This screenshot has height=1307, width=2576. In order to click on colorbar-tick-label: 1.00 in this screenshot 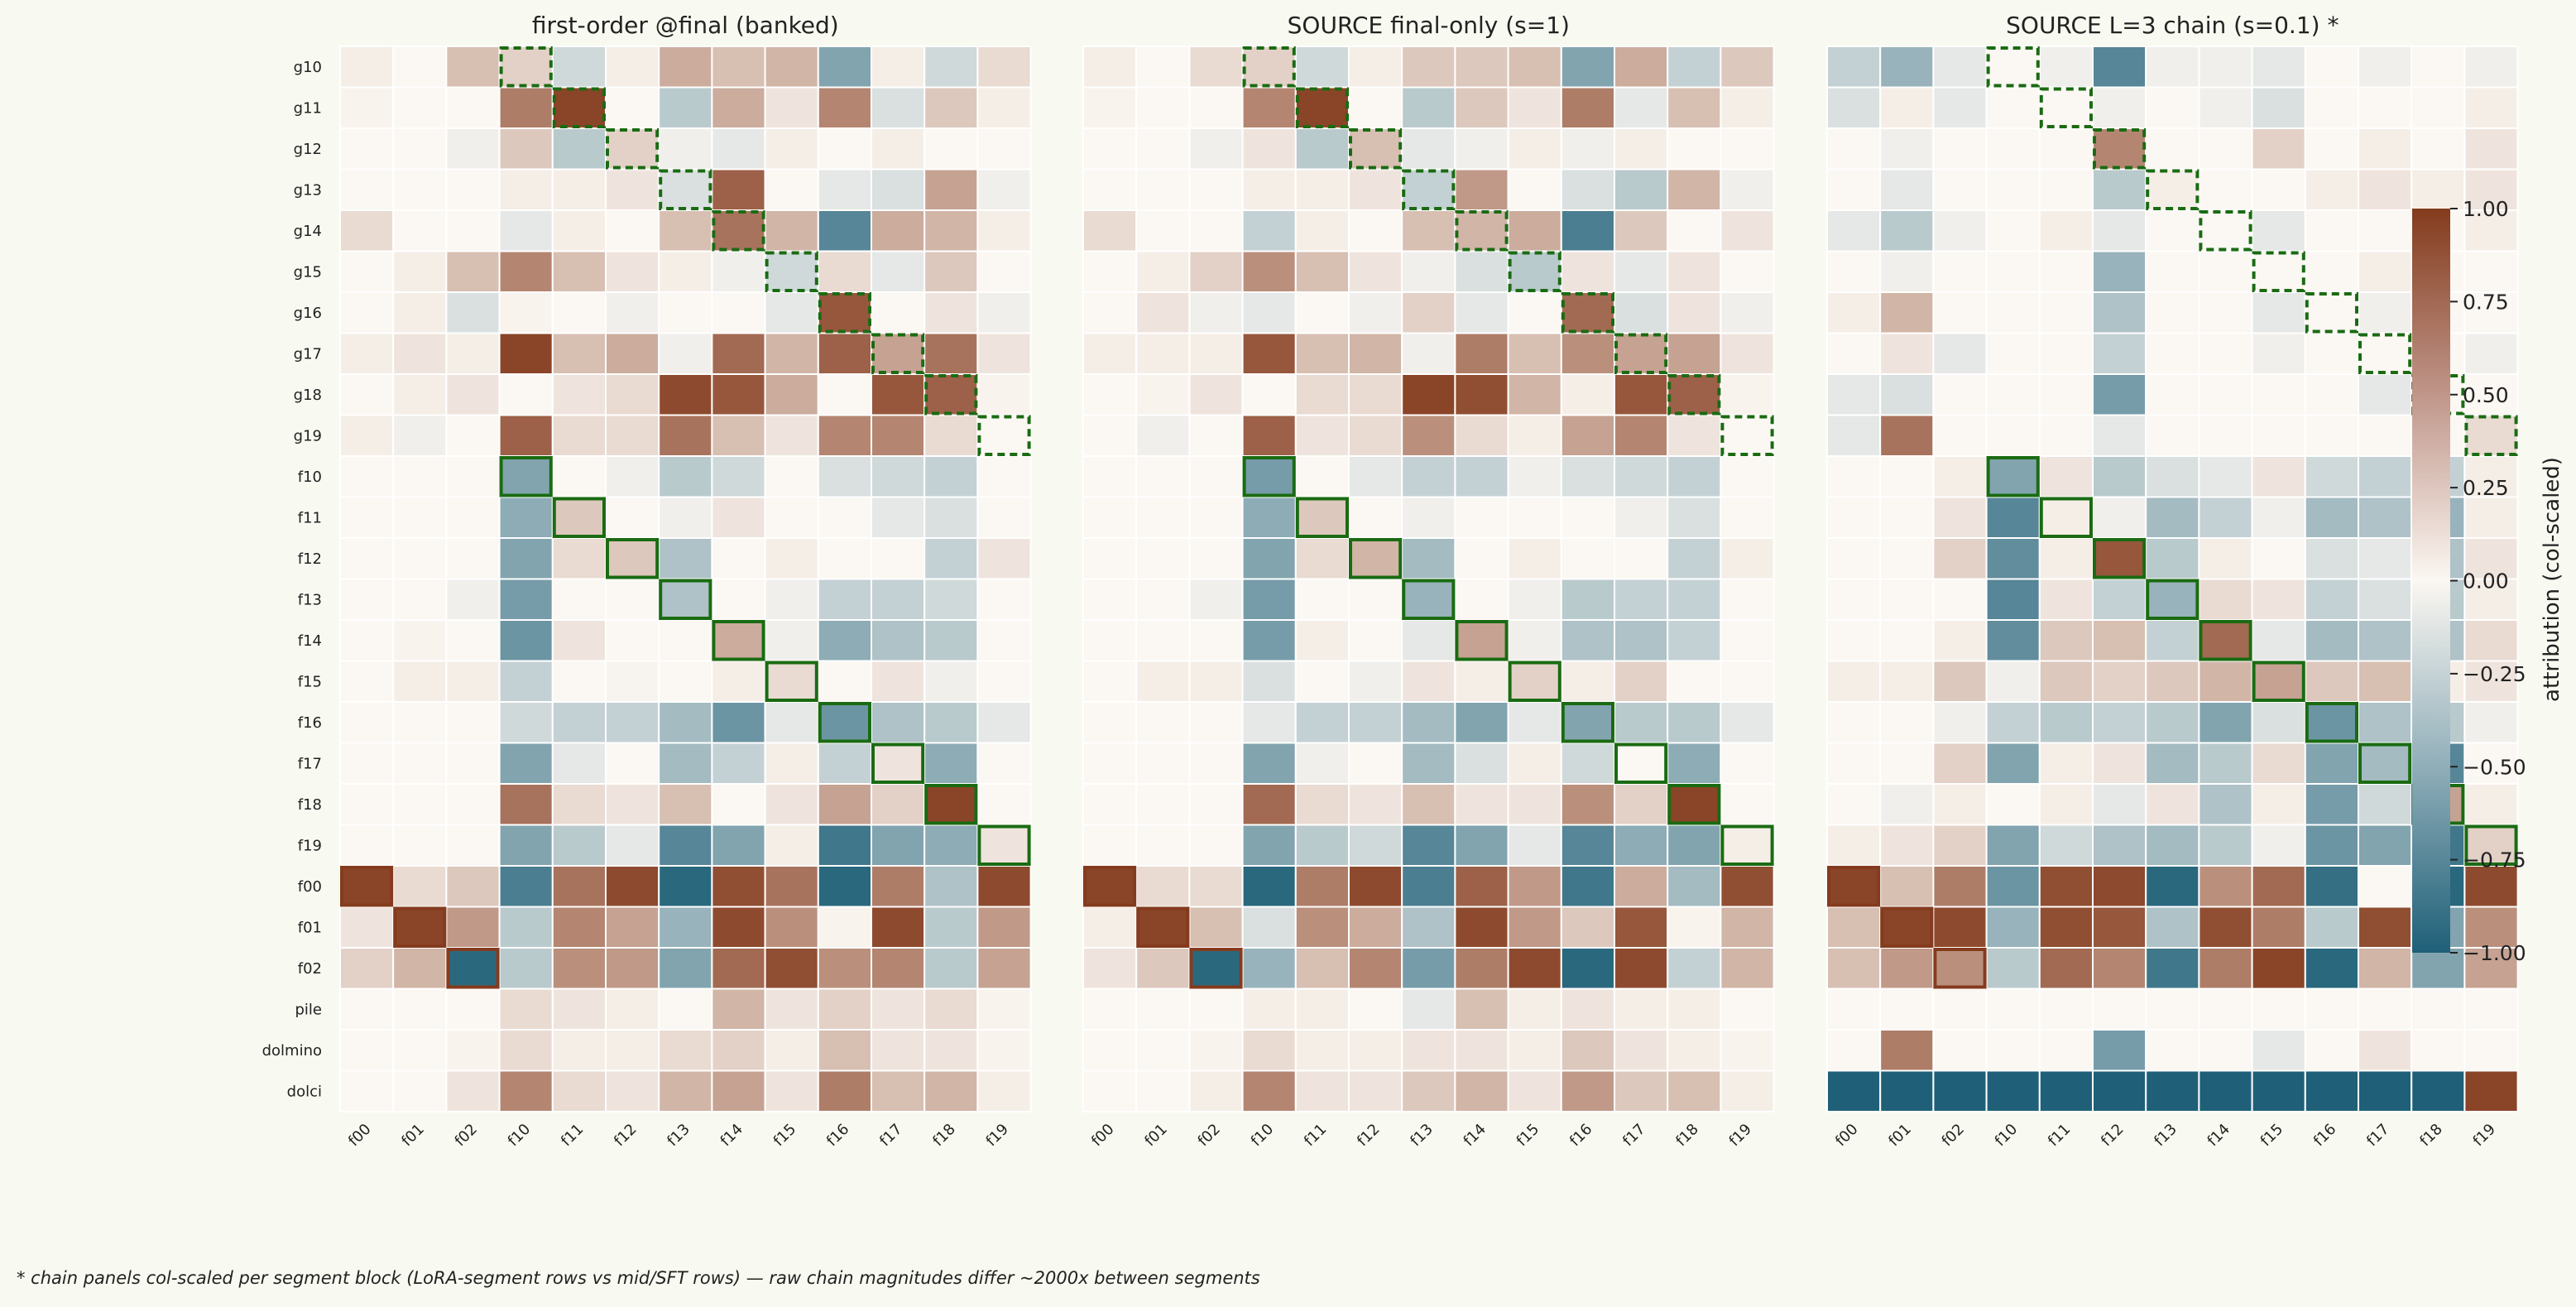, I will do `click(2486, 209)`.